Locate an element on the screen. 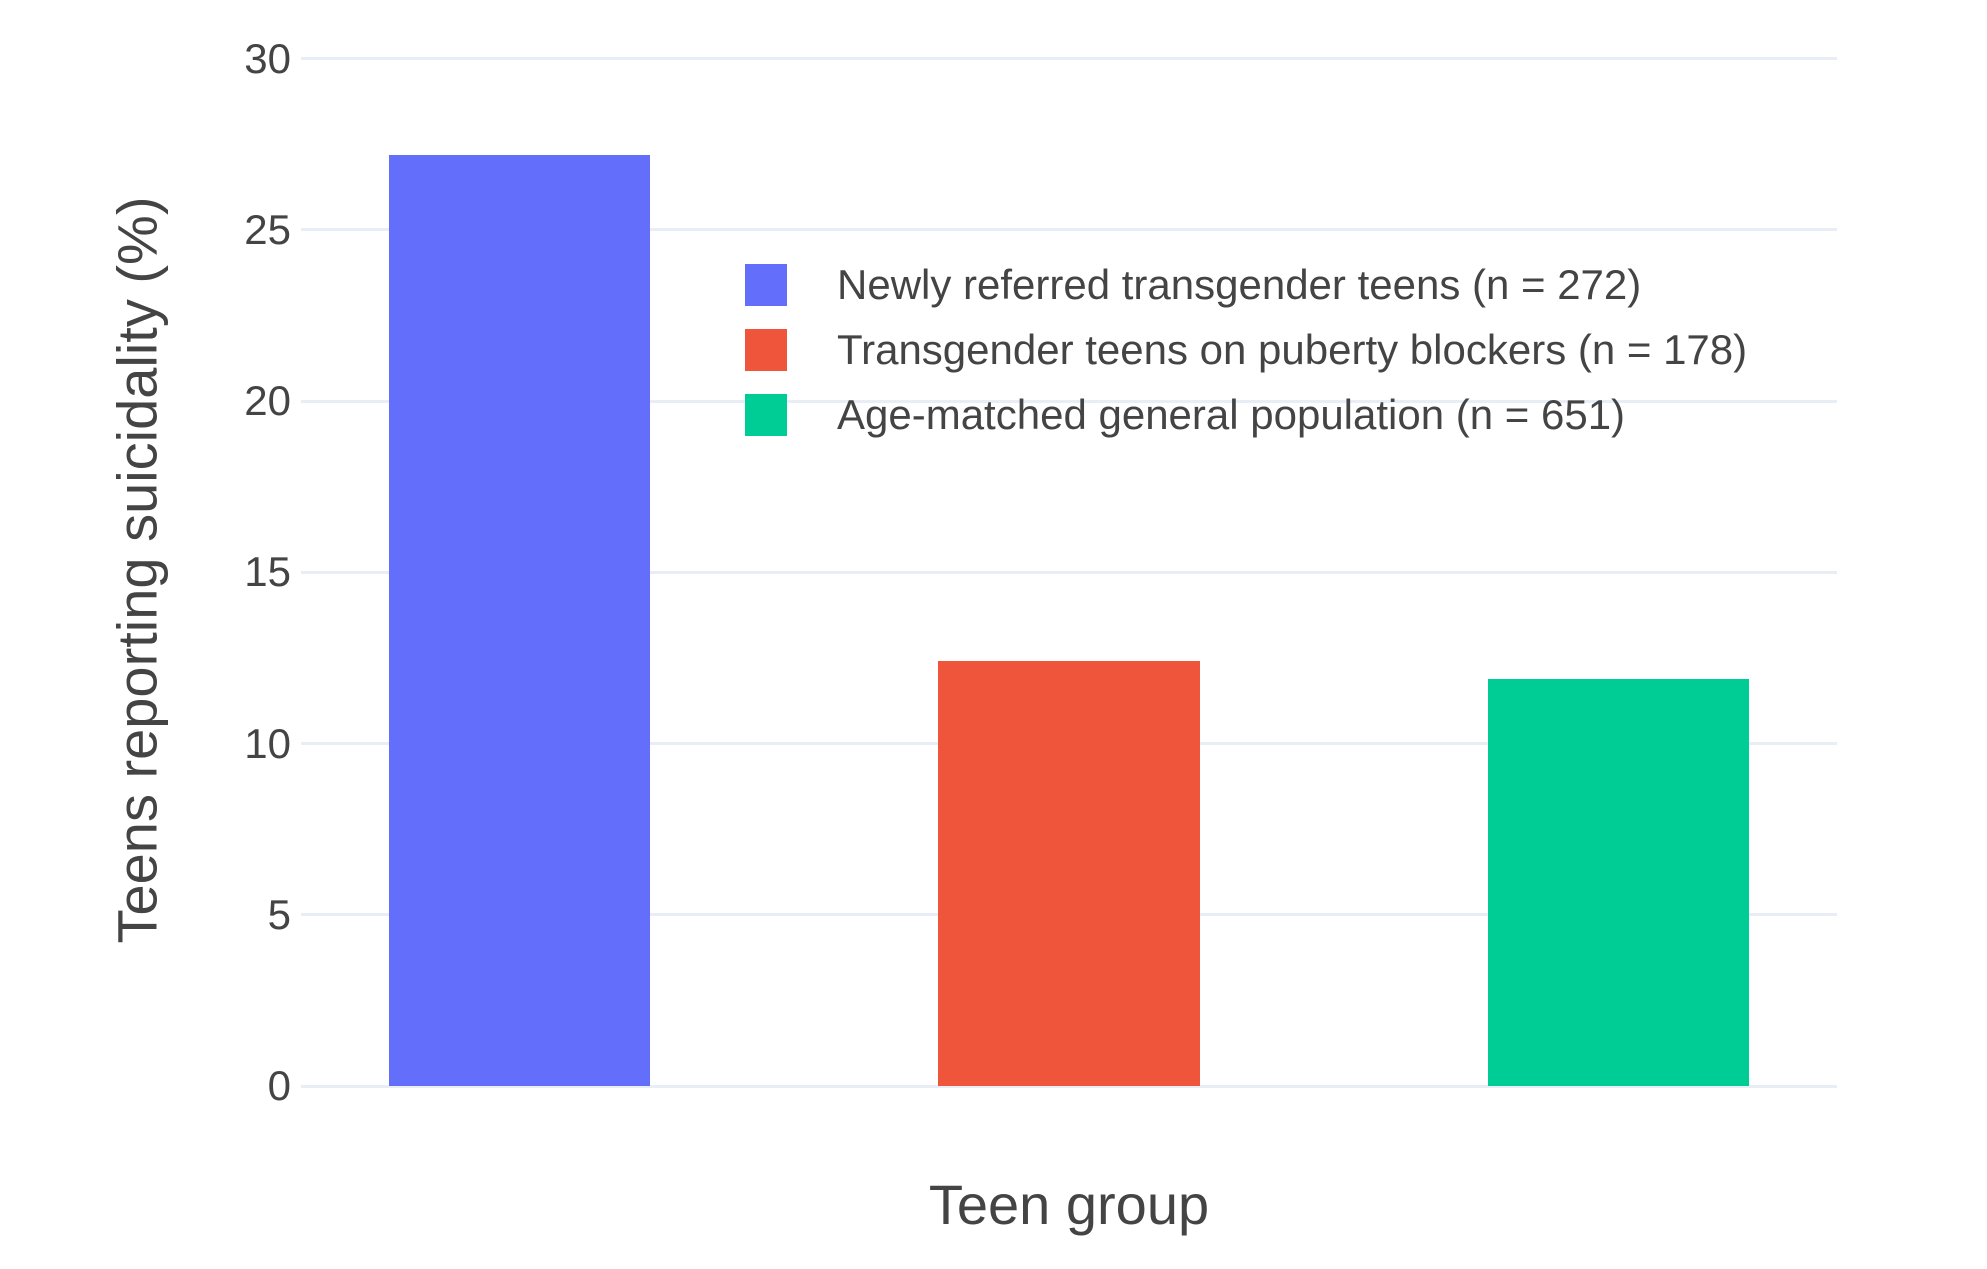 The height and width of the screenshot is (1269, 1987). y-tick-label: 20 is located at coordinates (267, 401).